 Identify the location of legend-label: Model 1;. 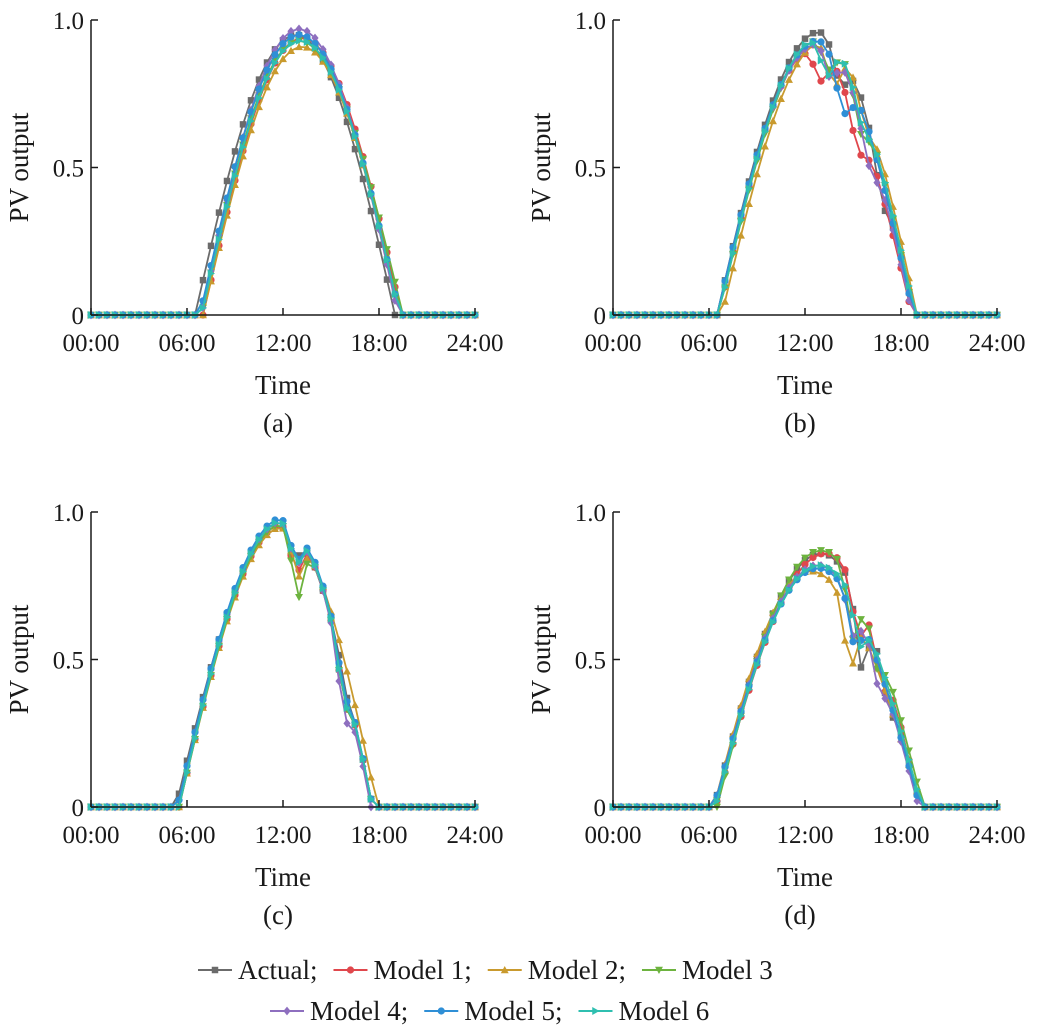
(422, 970).